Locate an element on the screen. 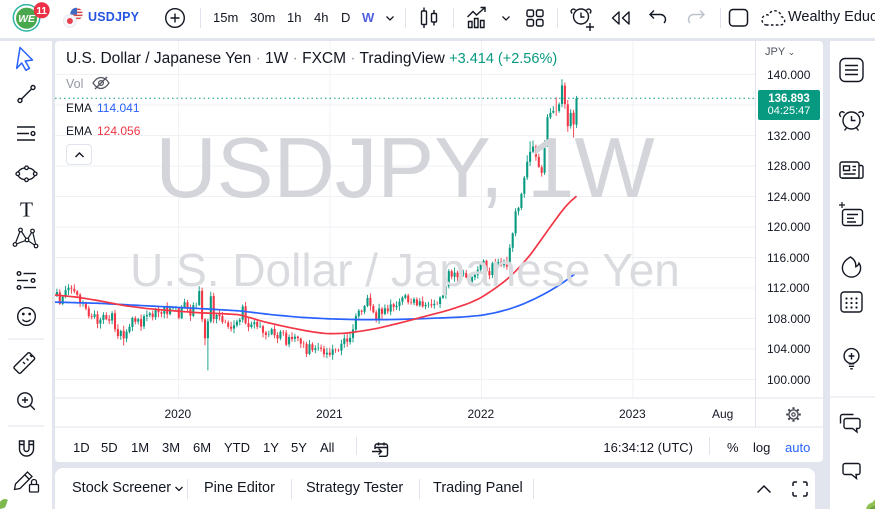  svg-text: WE is located at coordinates (27, 19).